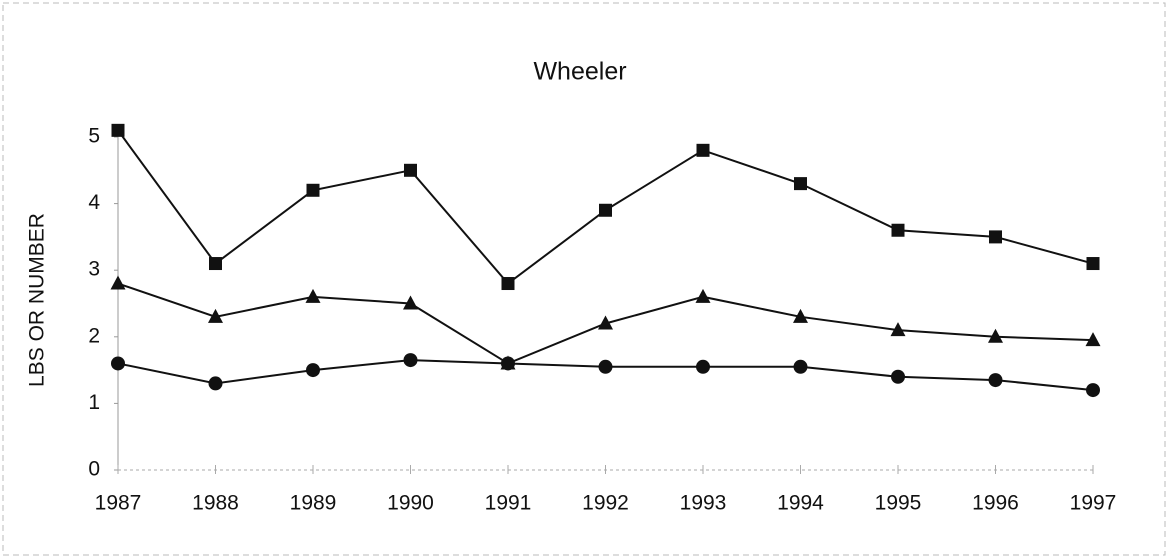 Image resolution: width=1171 pixels, height=560 pixels. I want to click on chart-title: Wheeler, so click(579, 72).